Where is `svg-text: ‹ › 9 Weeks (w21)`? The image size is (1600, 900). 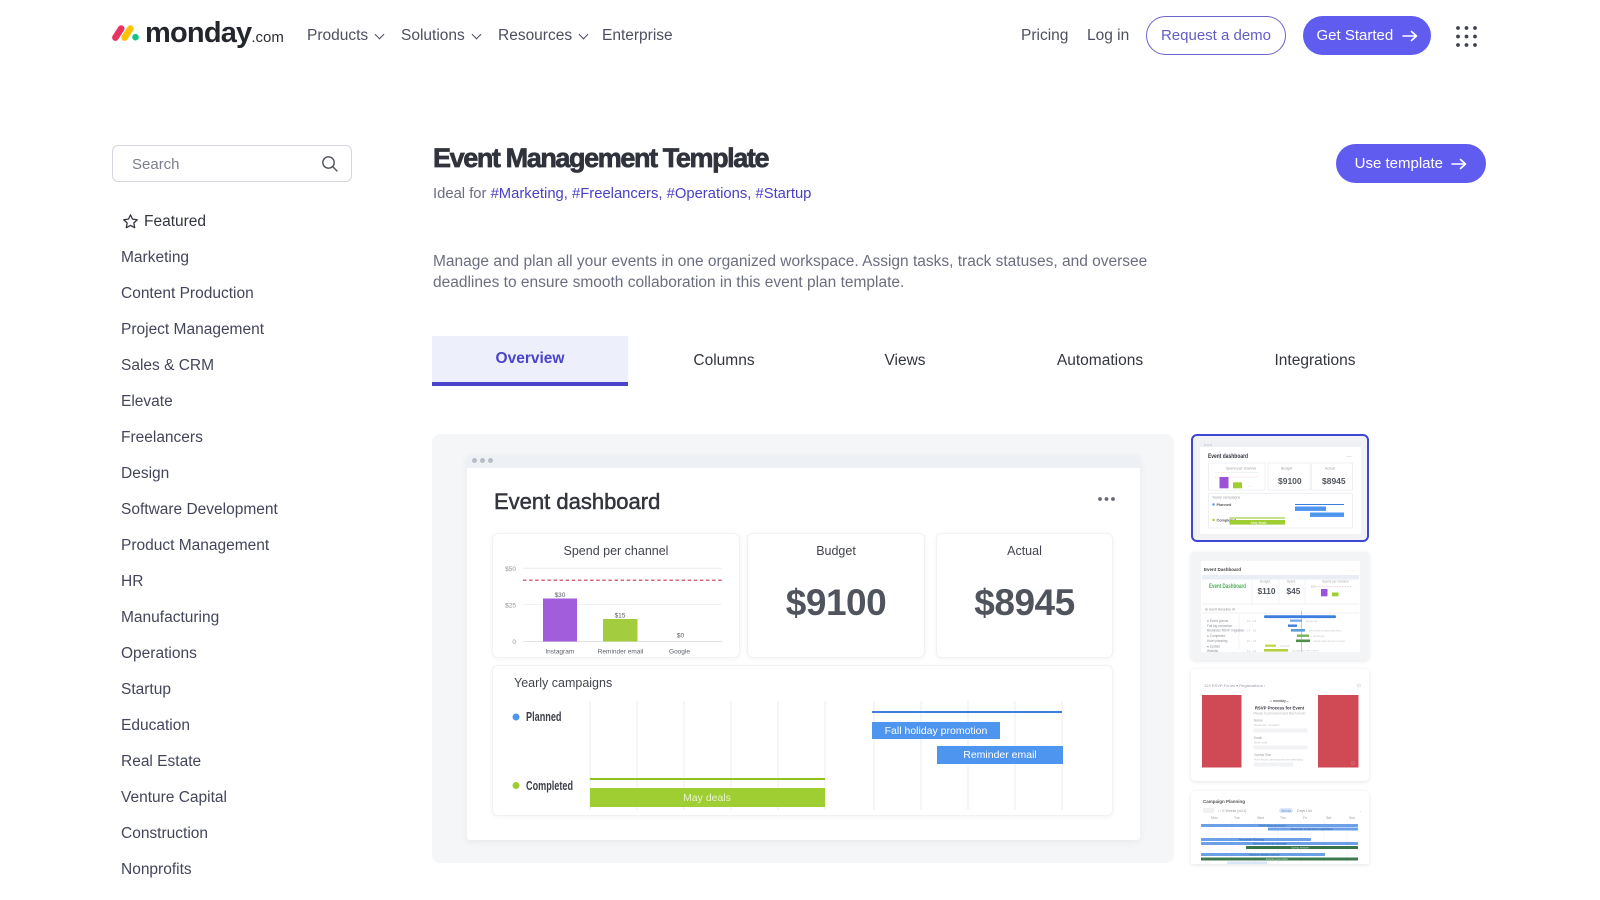
svg-text: ‹ › 9 Weeks (w21) is located at coordinates (1232, 811).